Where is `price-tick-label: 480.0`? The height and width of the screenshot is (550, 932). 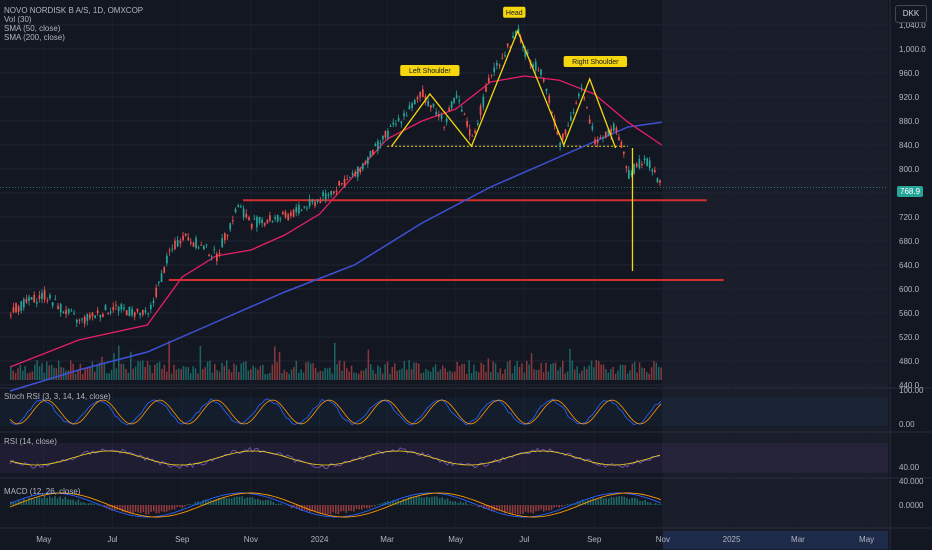 price-tick-label: 480.0 is located at coordinates (909, 361).